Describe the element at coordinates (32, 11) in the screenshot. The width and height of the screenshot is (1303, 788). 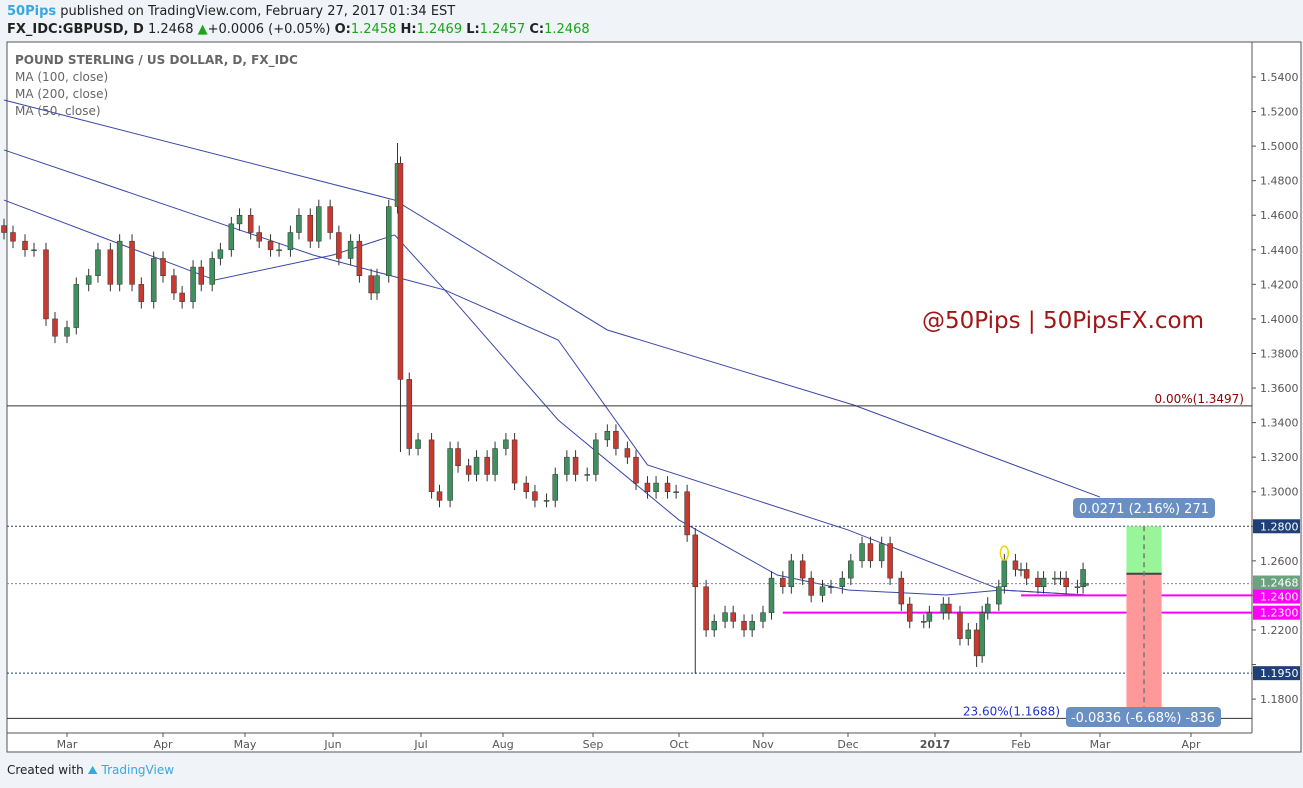
I see `author-link: 50Pips` at that location.